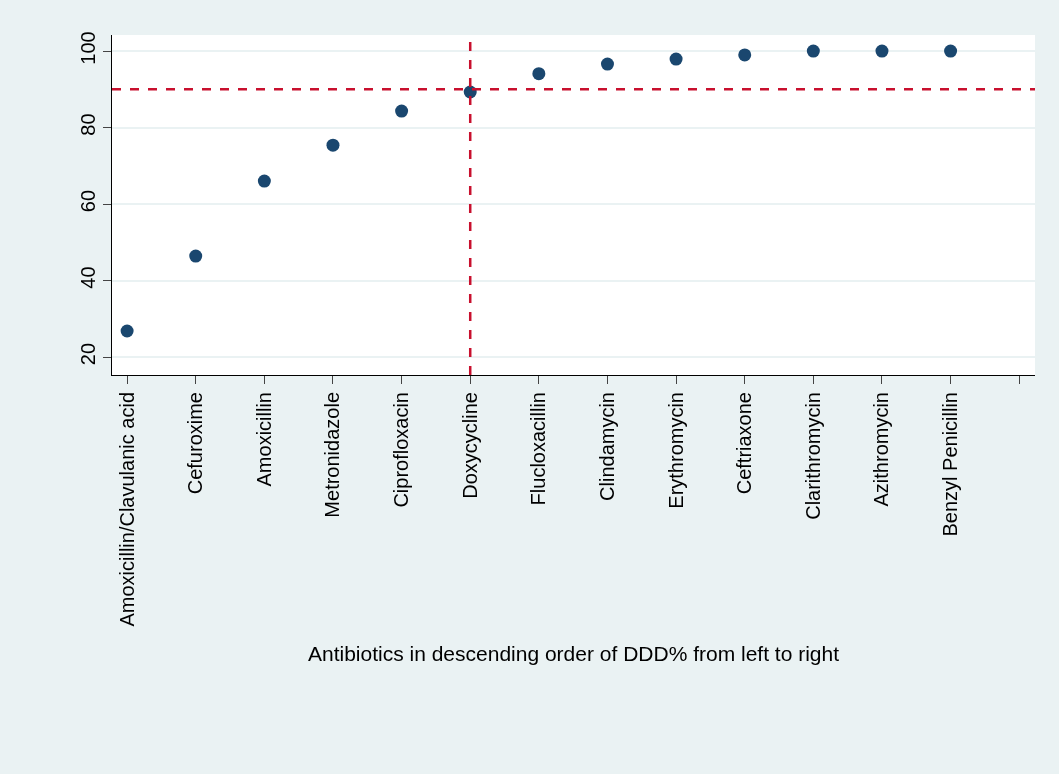  I want to click on x-tick-label: Doxycycline, so click(469, 445).